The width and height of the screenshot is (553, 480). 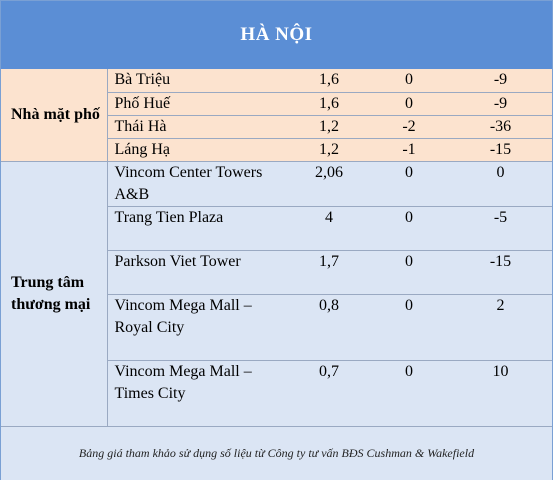 What do you see at coordinates (500, 327) in the screenshot?
I see `cell-value-3: 2` at bounding box center [500, 327].